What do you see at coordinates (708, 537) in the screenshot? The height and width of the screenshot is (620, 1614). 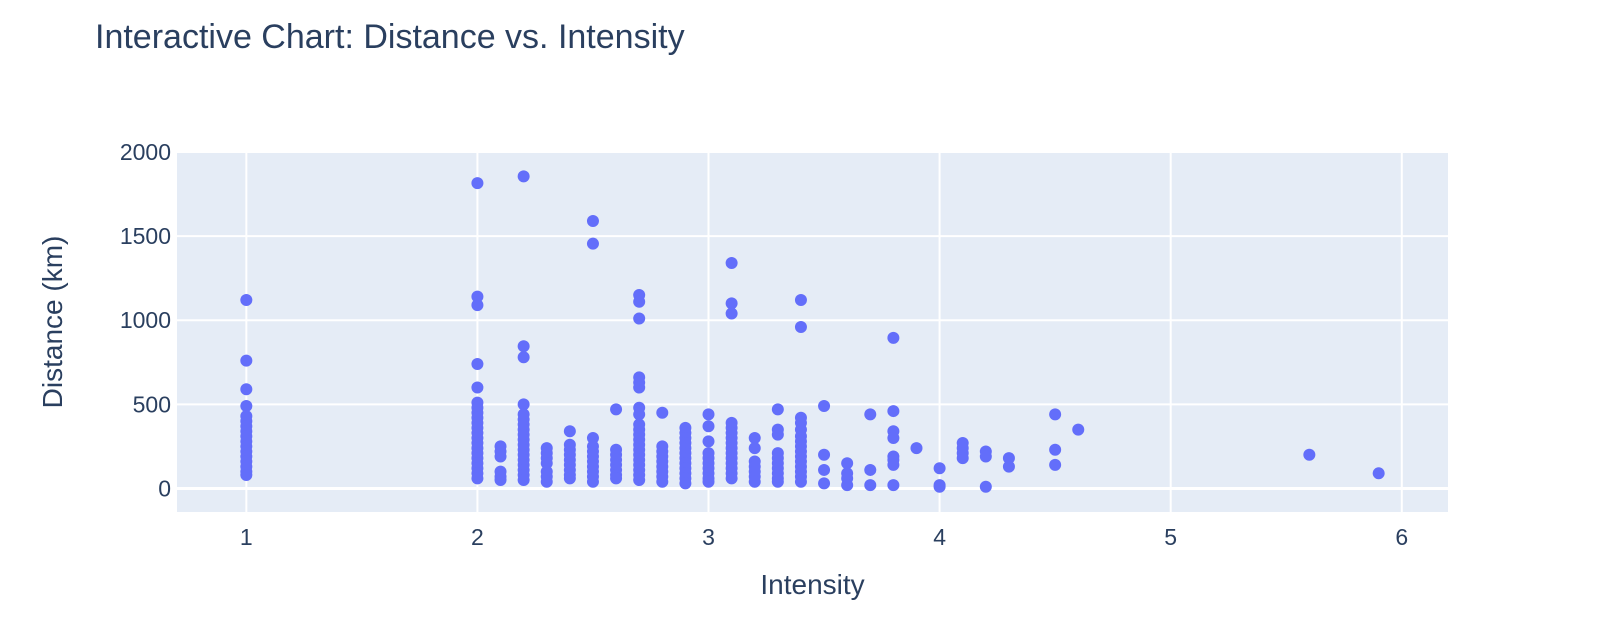 I see `x-tick-label: 3` at bounding box center [708, 537].